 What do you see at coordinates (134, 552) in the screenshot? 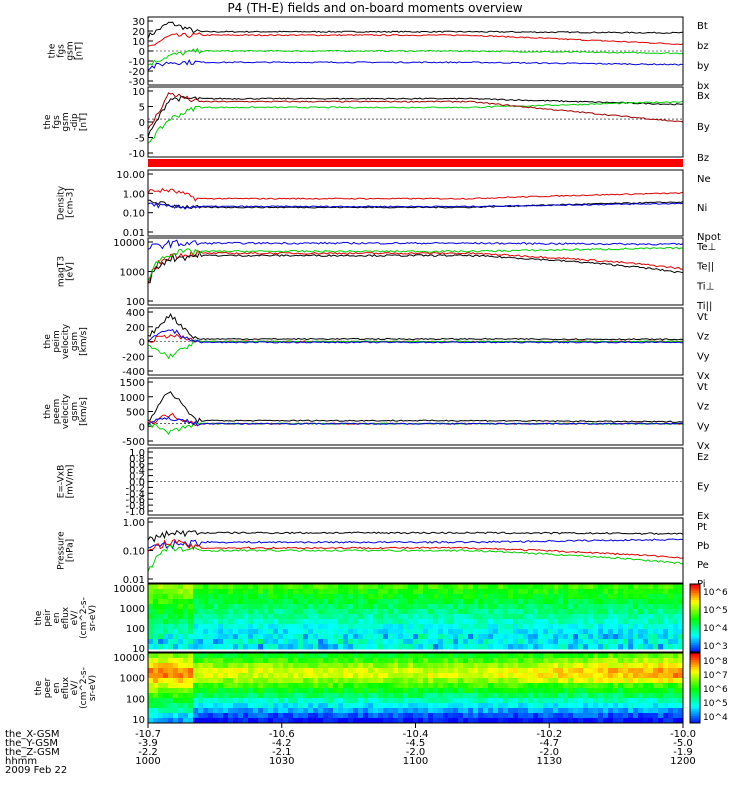
I see `ytick-label: 0.10` at bounding box center [134, 552].